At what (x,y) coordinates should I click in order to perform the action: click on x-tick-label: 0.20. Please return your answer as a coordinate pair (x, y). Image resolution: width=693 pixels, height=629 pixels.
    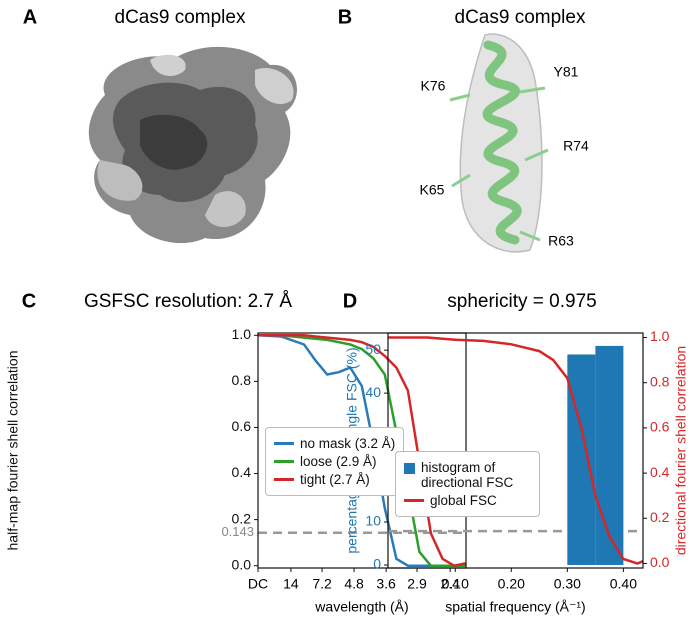
    Looking at the image, I should click on (511, 584).